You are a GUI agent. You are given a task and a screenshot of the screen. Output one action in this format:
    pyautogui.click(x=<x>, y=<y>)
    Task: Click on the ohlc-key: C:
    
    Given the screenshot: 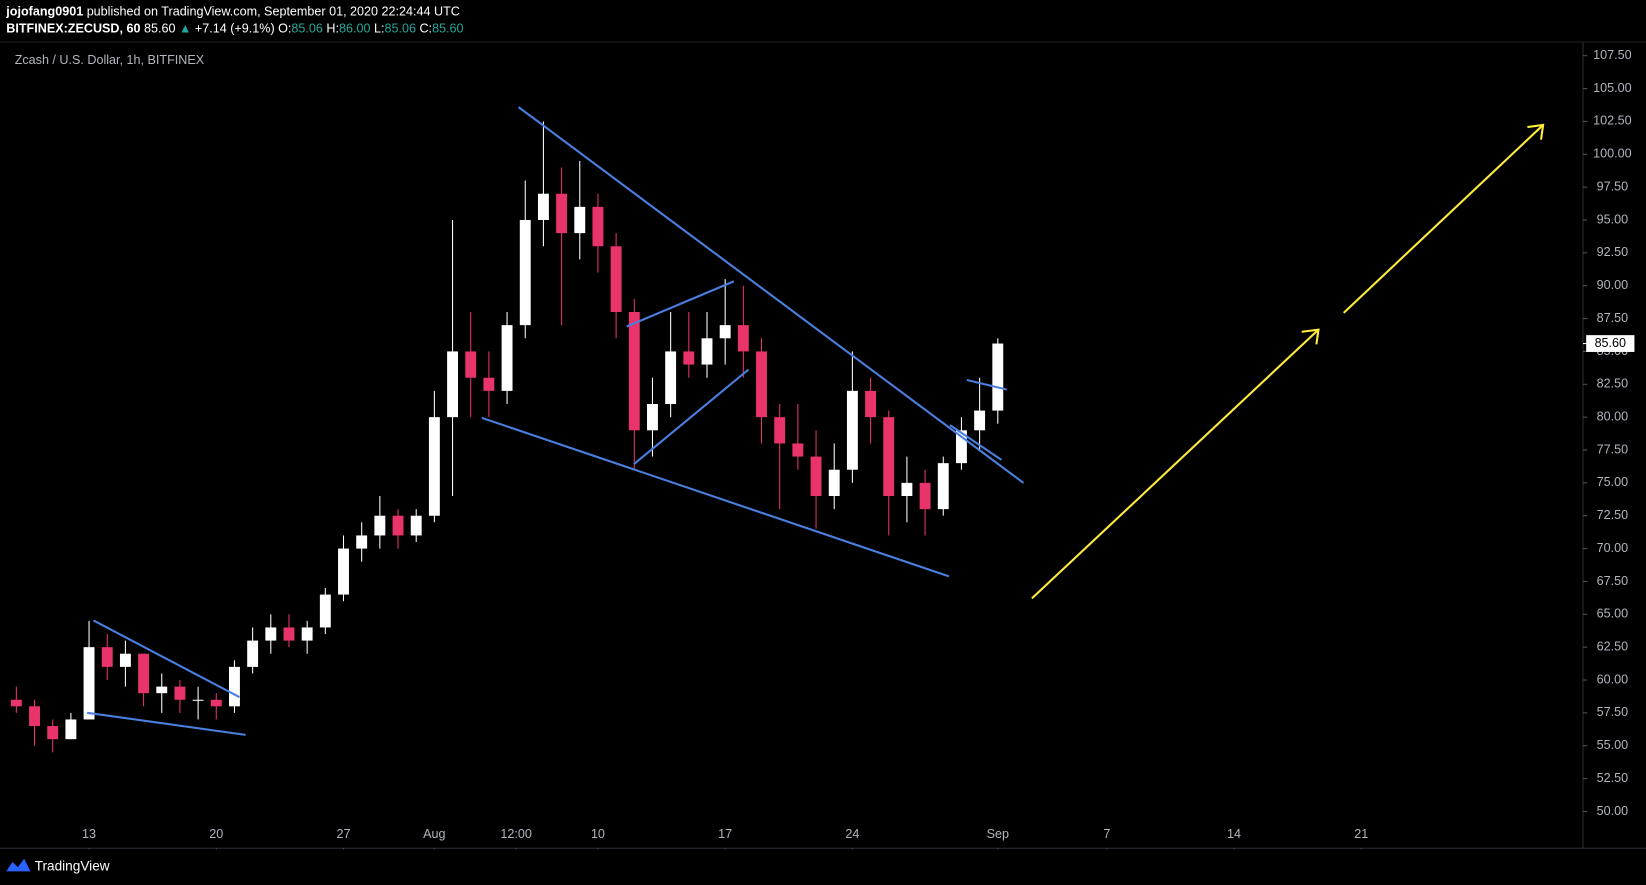 What is the action you would take?
    pyautogui.click(x=425, y=29)
    